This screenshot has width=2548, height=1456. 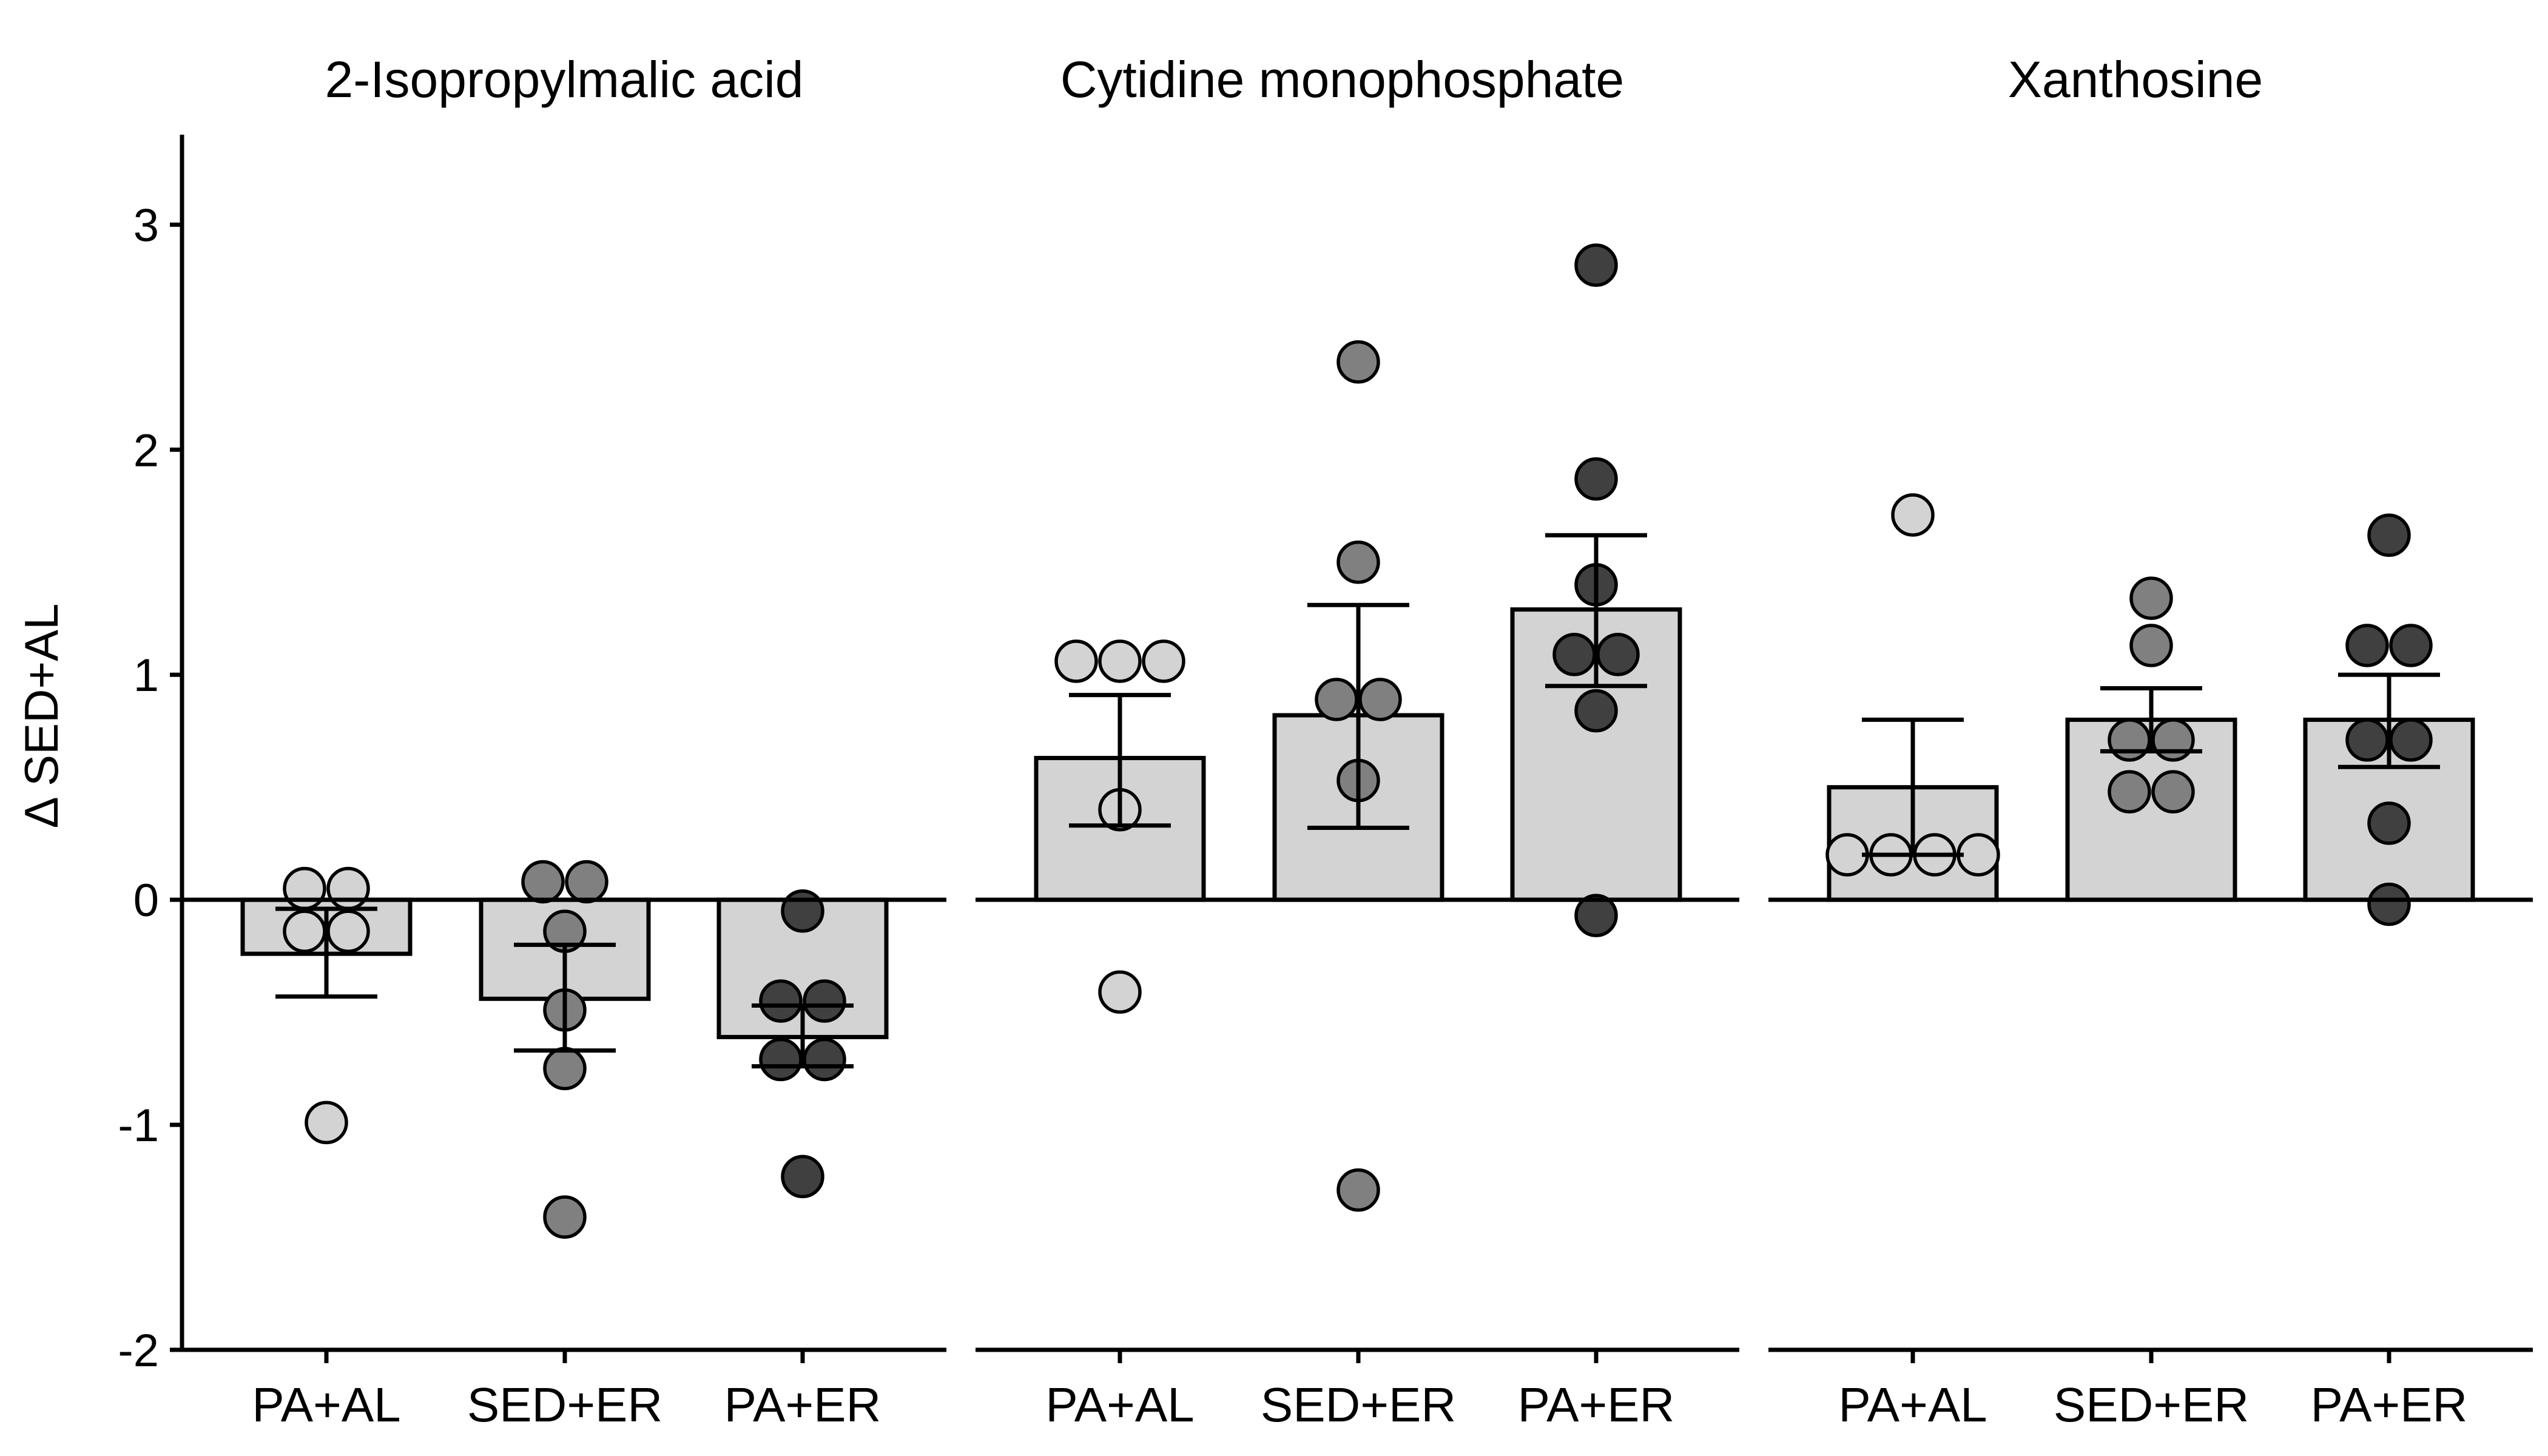 I want to click on y-tick-label: -1, so click(x=138, y=1125).